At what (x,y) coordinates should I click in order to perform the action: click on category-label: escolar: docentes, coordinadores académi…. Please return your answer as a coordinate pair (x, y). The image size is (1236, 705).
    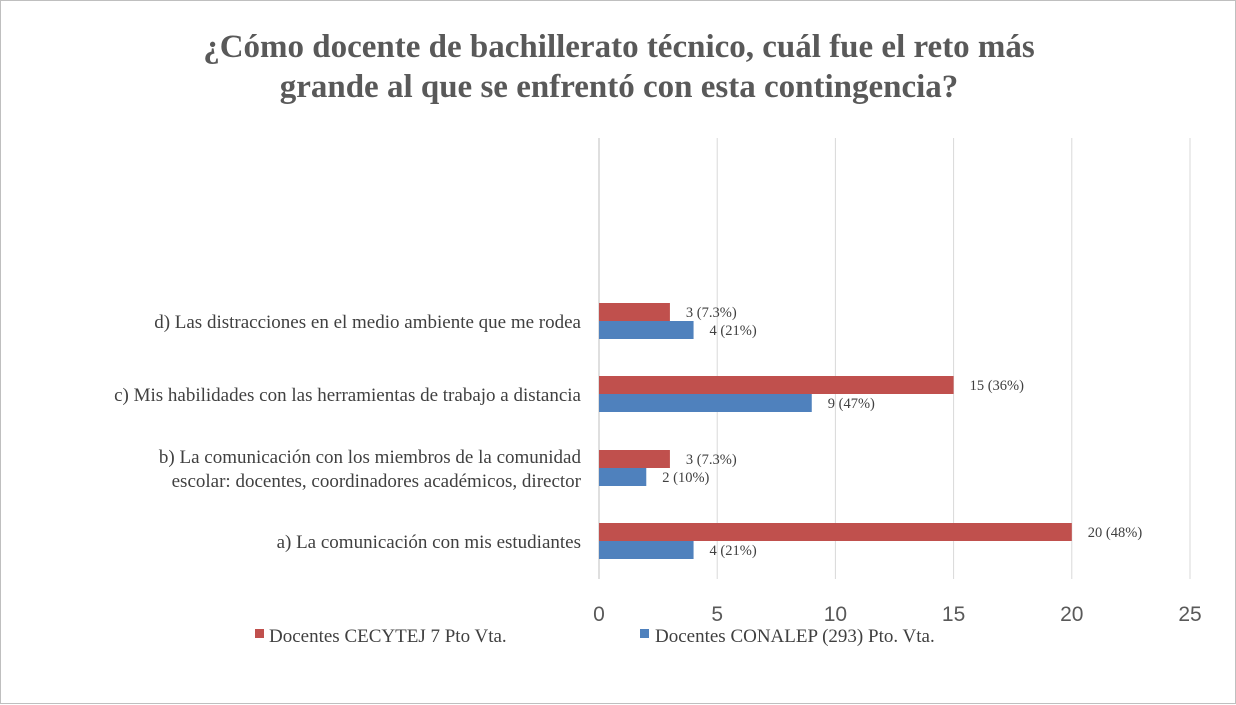
    Looking at the image, I should click on (377, 481).